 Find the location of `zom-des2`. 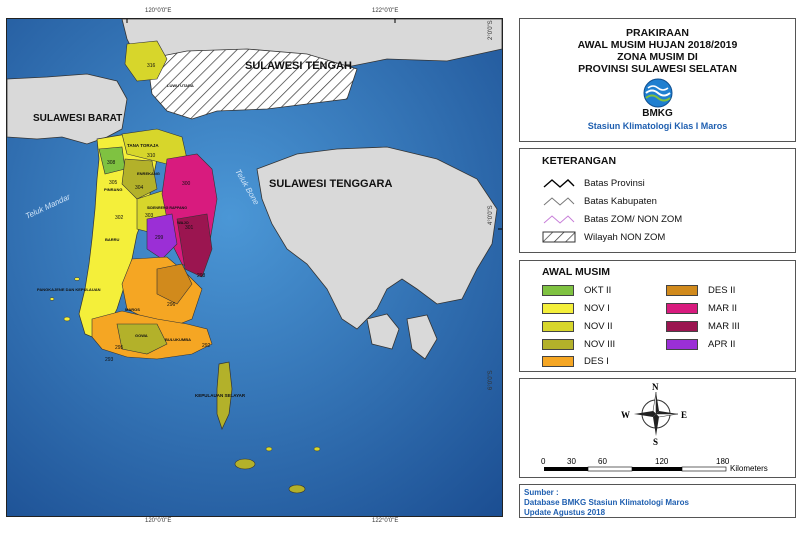

zom-des2 is located at coordinates (174, 284).